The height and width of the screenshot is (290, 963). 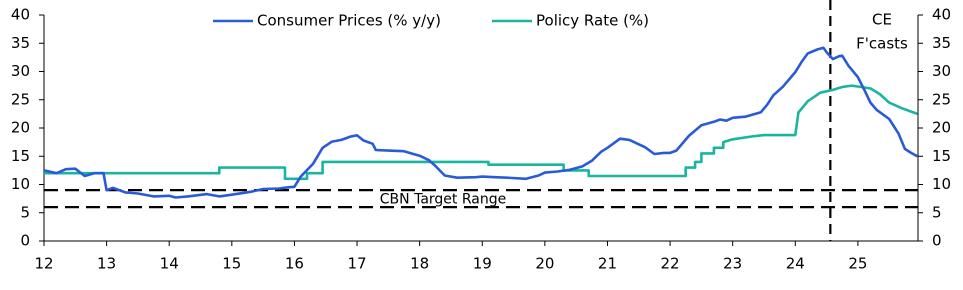 I want to click on forecast-label: F'casts, so click(x=882, y=44).